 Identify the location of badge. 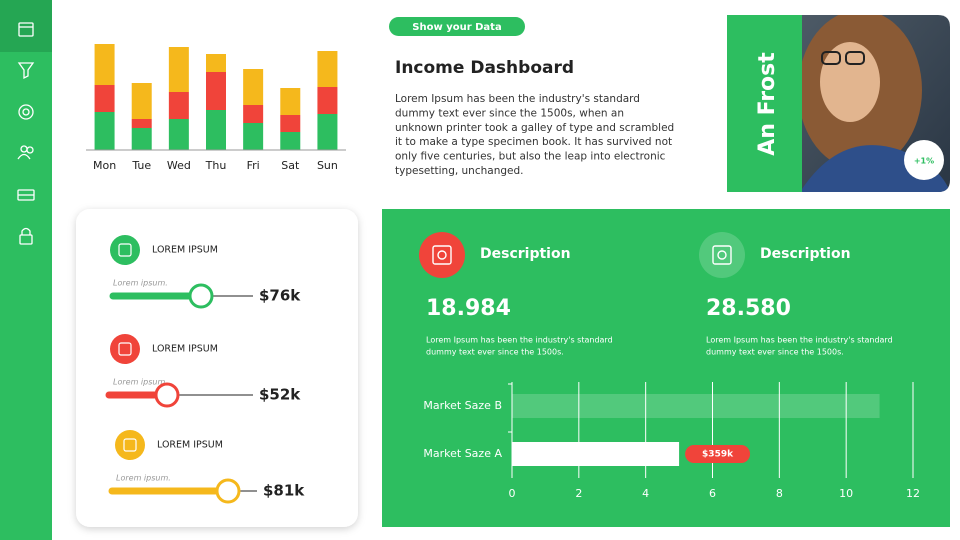
(924, 160).